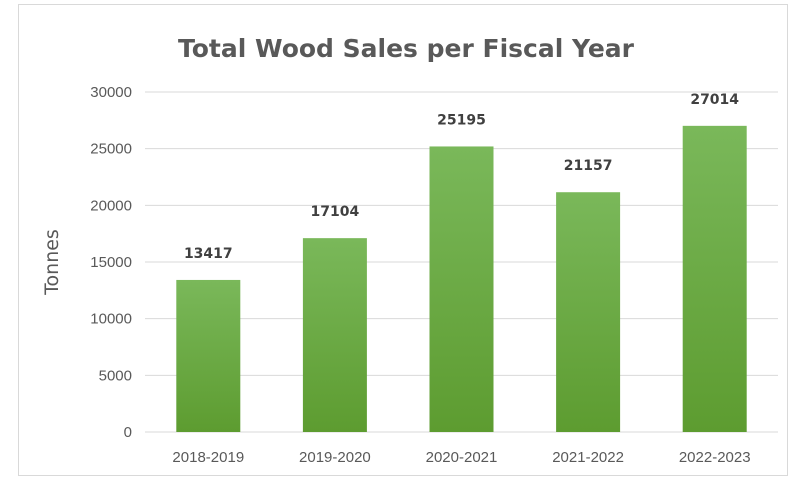 The height and width of the screenshot is (480, 792). What do you see at coordinates (335, 457) in the screenshot?
I see `x-tick-label: 2019-2020` at bounding box center [335, 457].